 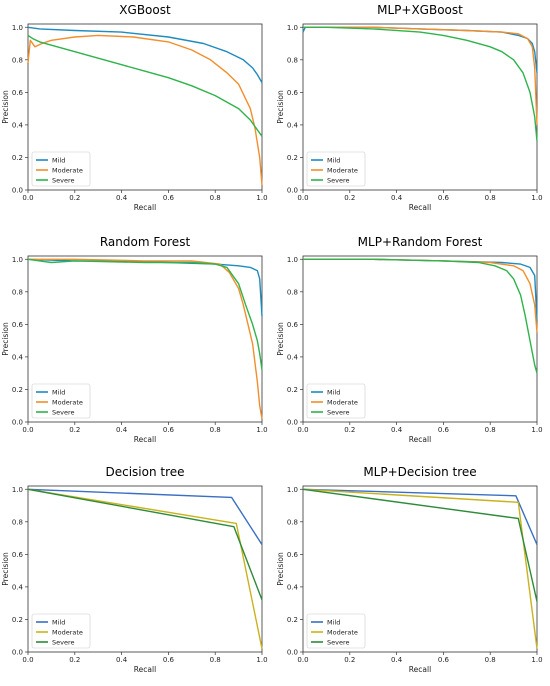 What do you see at coordinates (420, 242) in the screenshot?
I see `chart-title: MLP+Random Forest` at bounding box center [420, 242].